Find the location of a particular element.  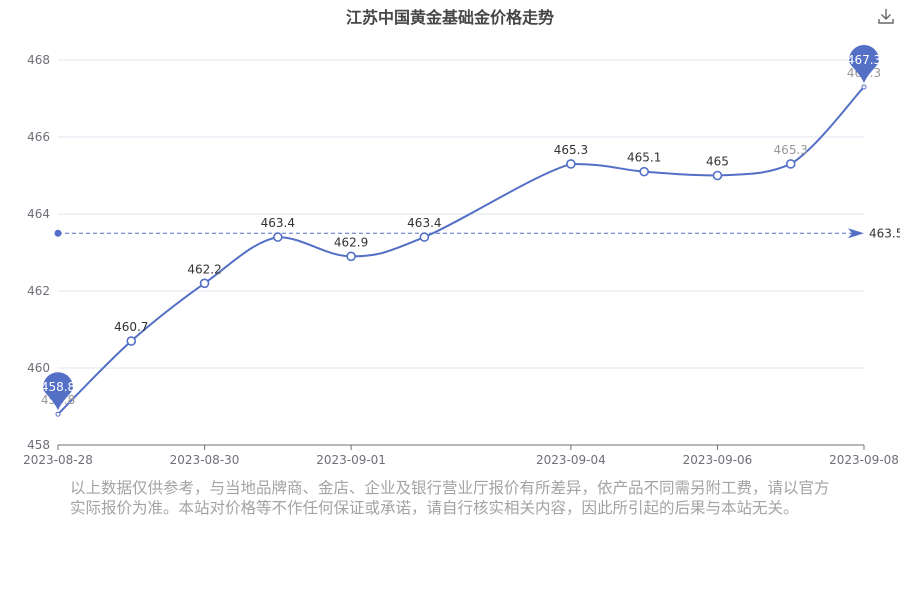

data-value-label: 465.1 is located at coordinates (644, 158).